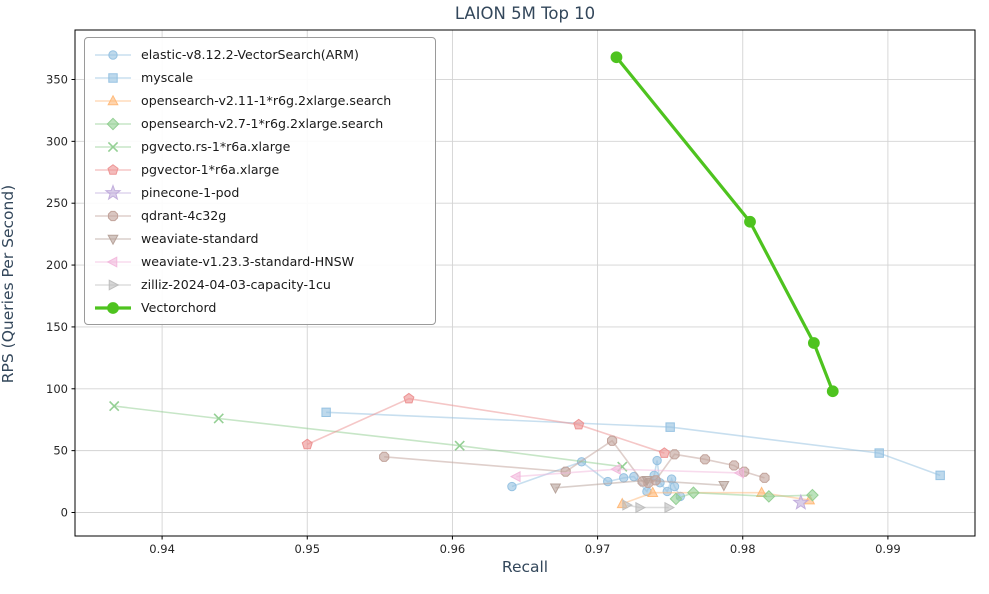 The width and height of the screenshot is (989, 594). Describe the element at coordinates (888, 549) in the screenshot. I see `x-tick-label: 0.99` at that location.